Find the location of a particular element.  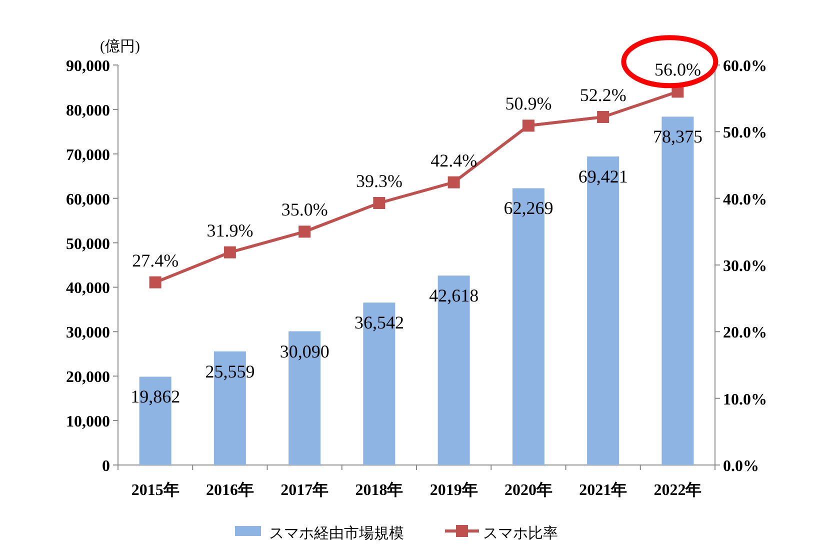

y-tick-label: 90,000 is located at coordinates (88, 66).